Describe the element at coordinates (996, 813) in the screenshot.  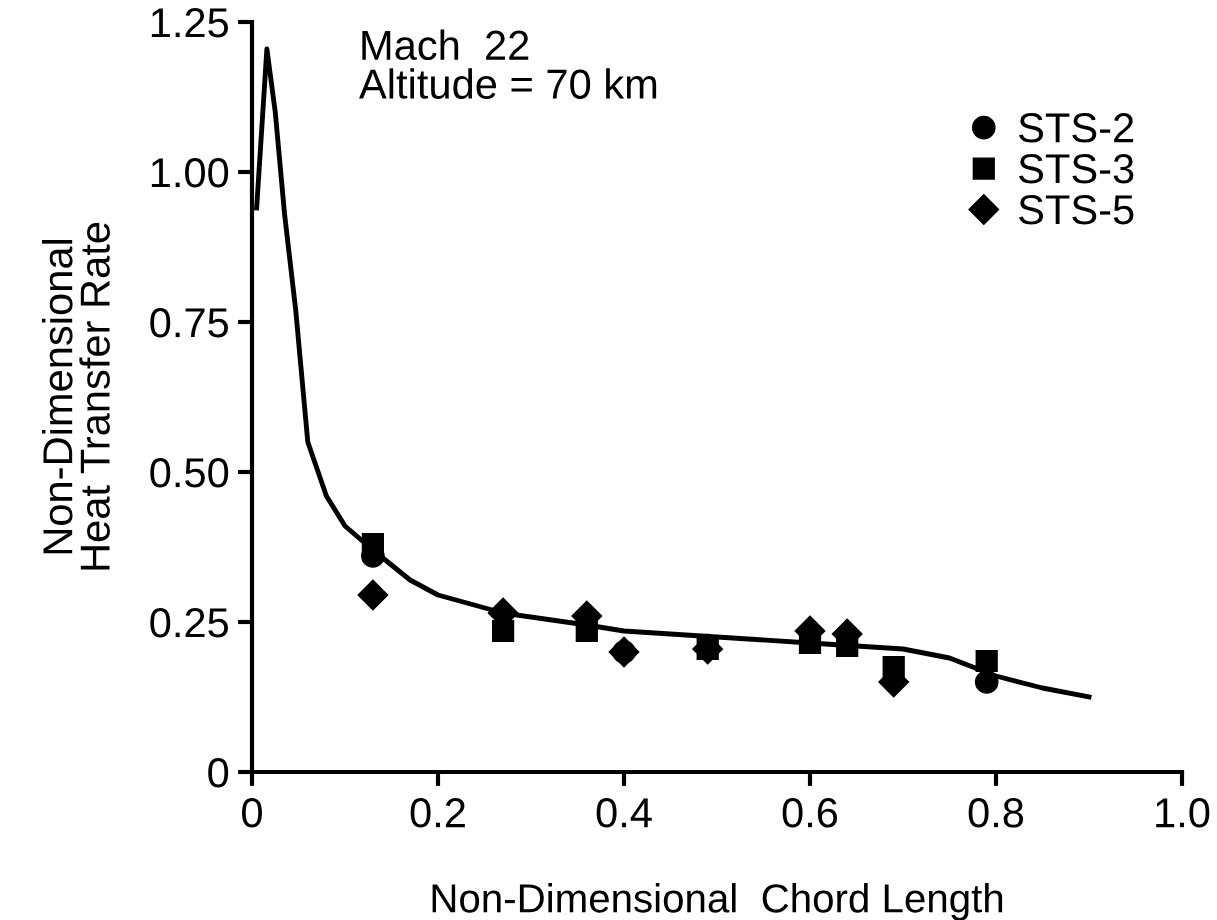
I see `x-tick-label: 0.8` at that location.